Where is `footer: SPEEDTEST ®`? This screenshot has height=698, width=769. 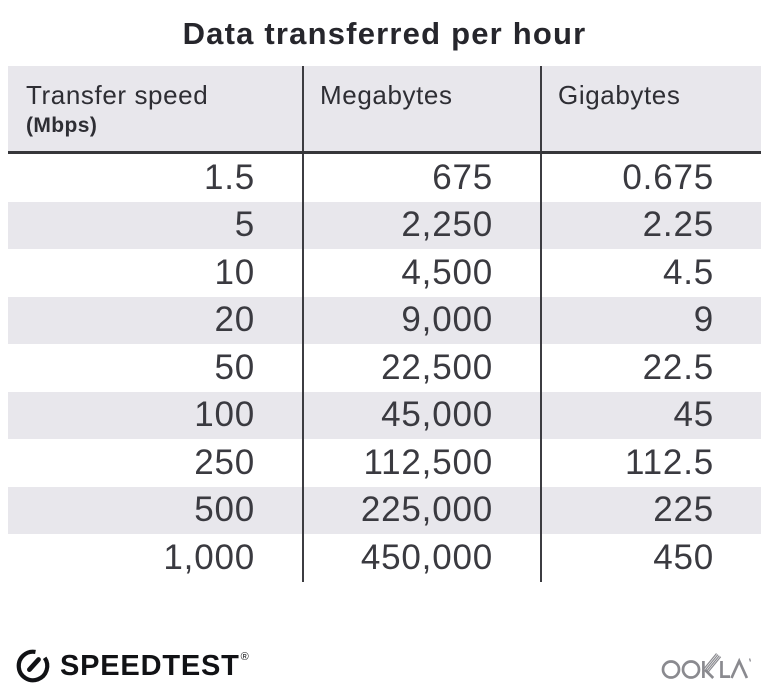 footer: SPEEDTEST ® is located at coordinates (384, 666).